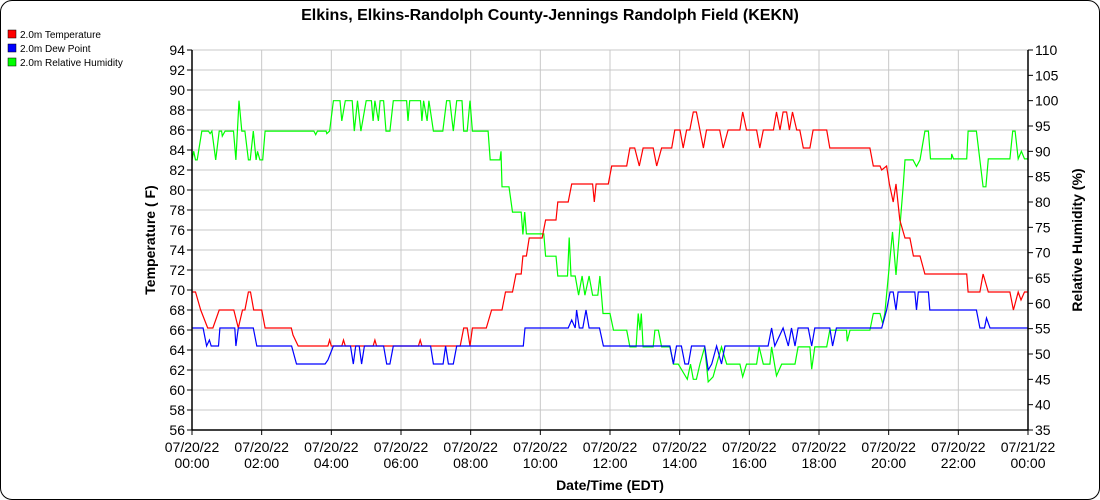 Image resolution: width=1100 pixels, height=500 pixels. What do you see at coordinates (177, 150) in the screenshot?
I see `y-tick-label: 84` at bounding box center [177, 150].